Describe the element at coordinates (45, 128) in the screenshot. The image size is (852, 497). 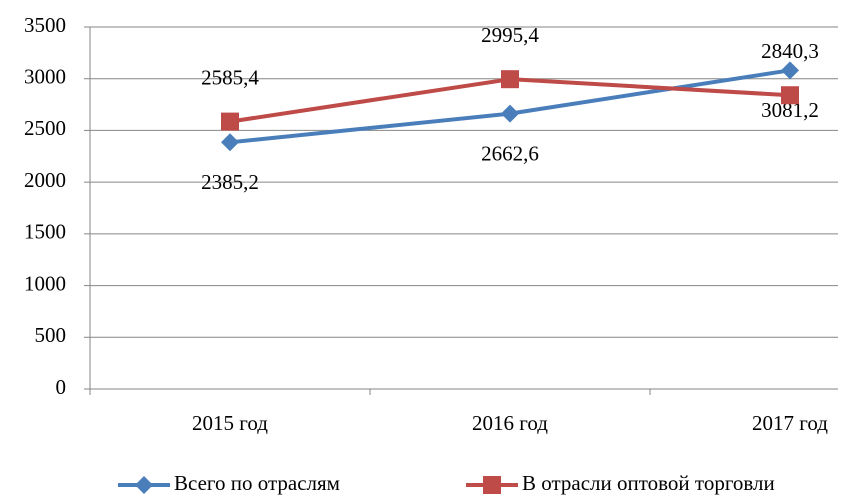
I see `y-tick-label: 2500` at that location.